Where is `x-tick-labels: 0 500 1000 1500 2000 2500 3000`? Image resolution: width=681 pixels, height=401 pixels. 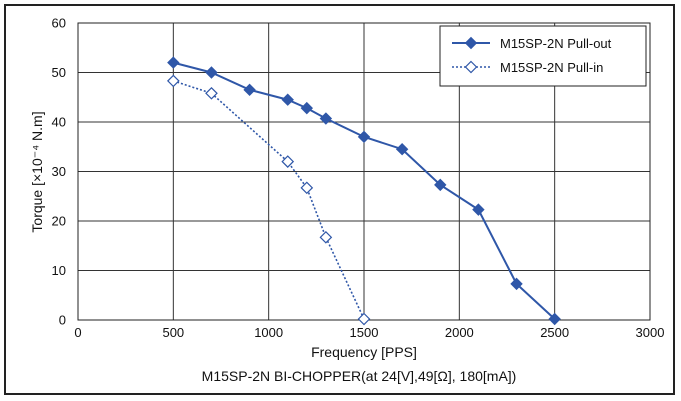
x-tick-labels: 0 500 1000 1500 2000 2500 3000 is located at coordinates (369, 332).